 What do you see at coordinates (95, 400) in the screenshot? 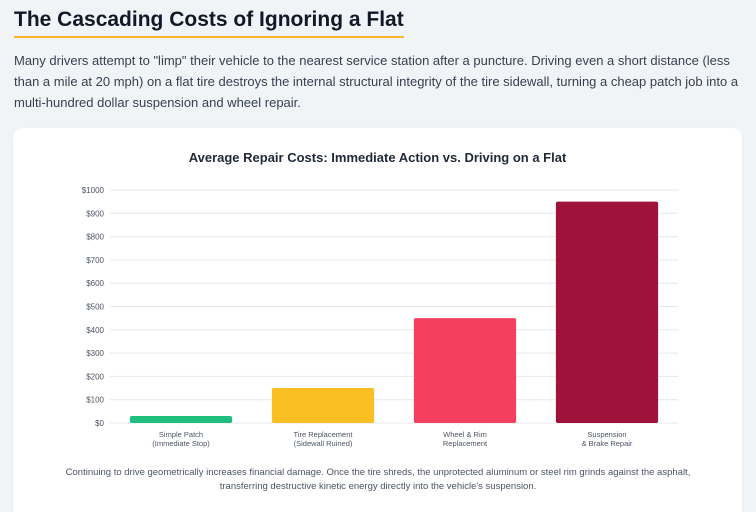
I see `y-tick-label: $100` at bounding box center [95, 400].